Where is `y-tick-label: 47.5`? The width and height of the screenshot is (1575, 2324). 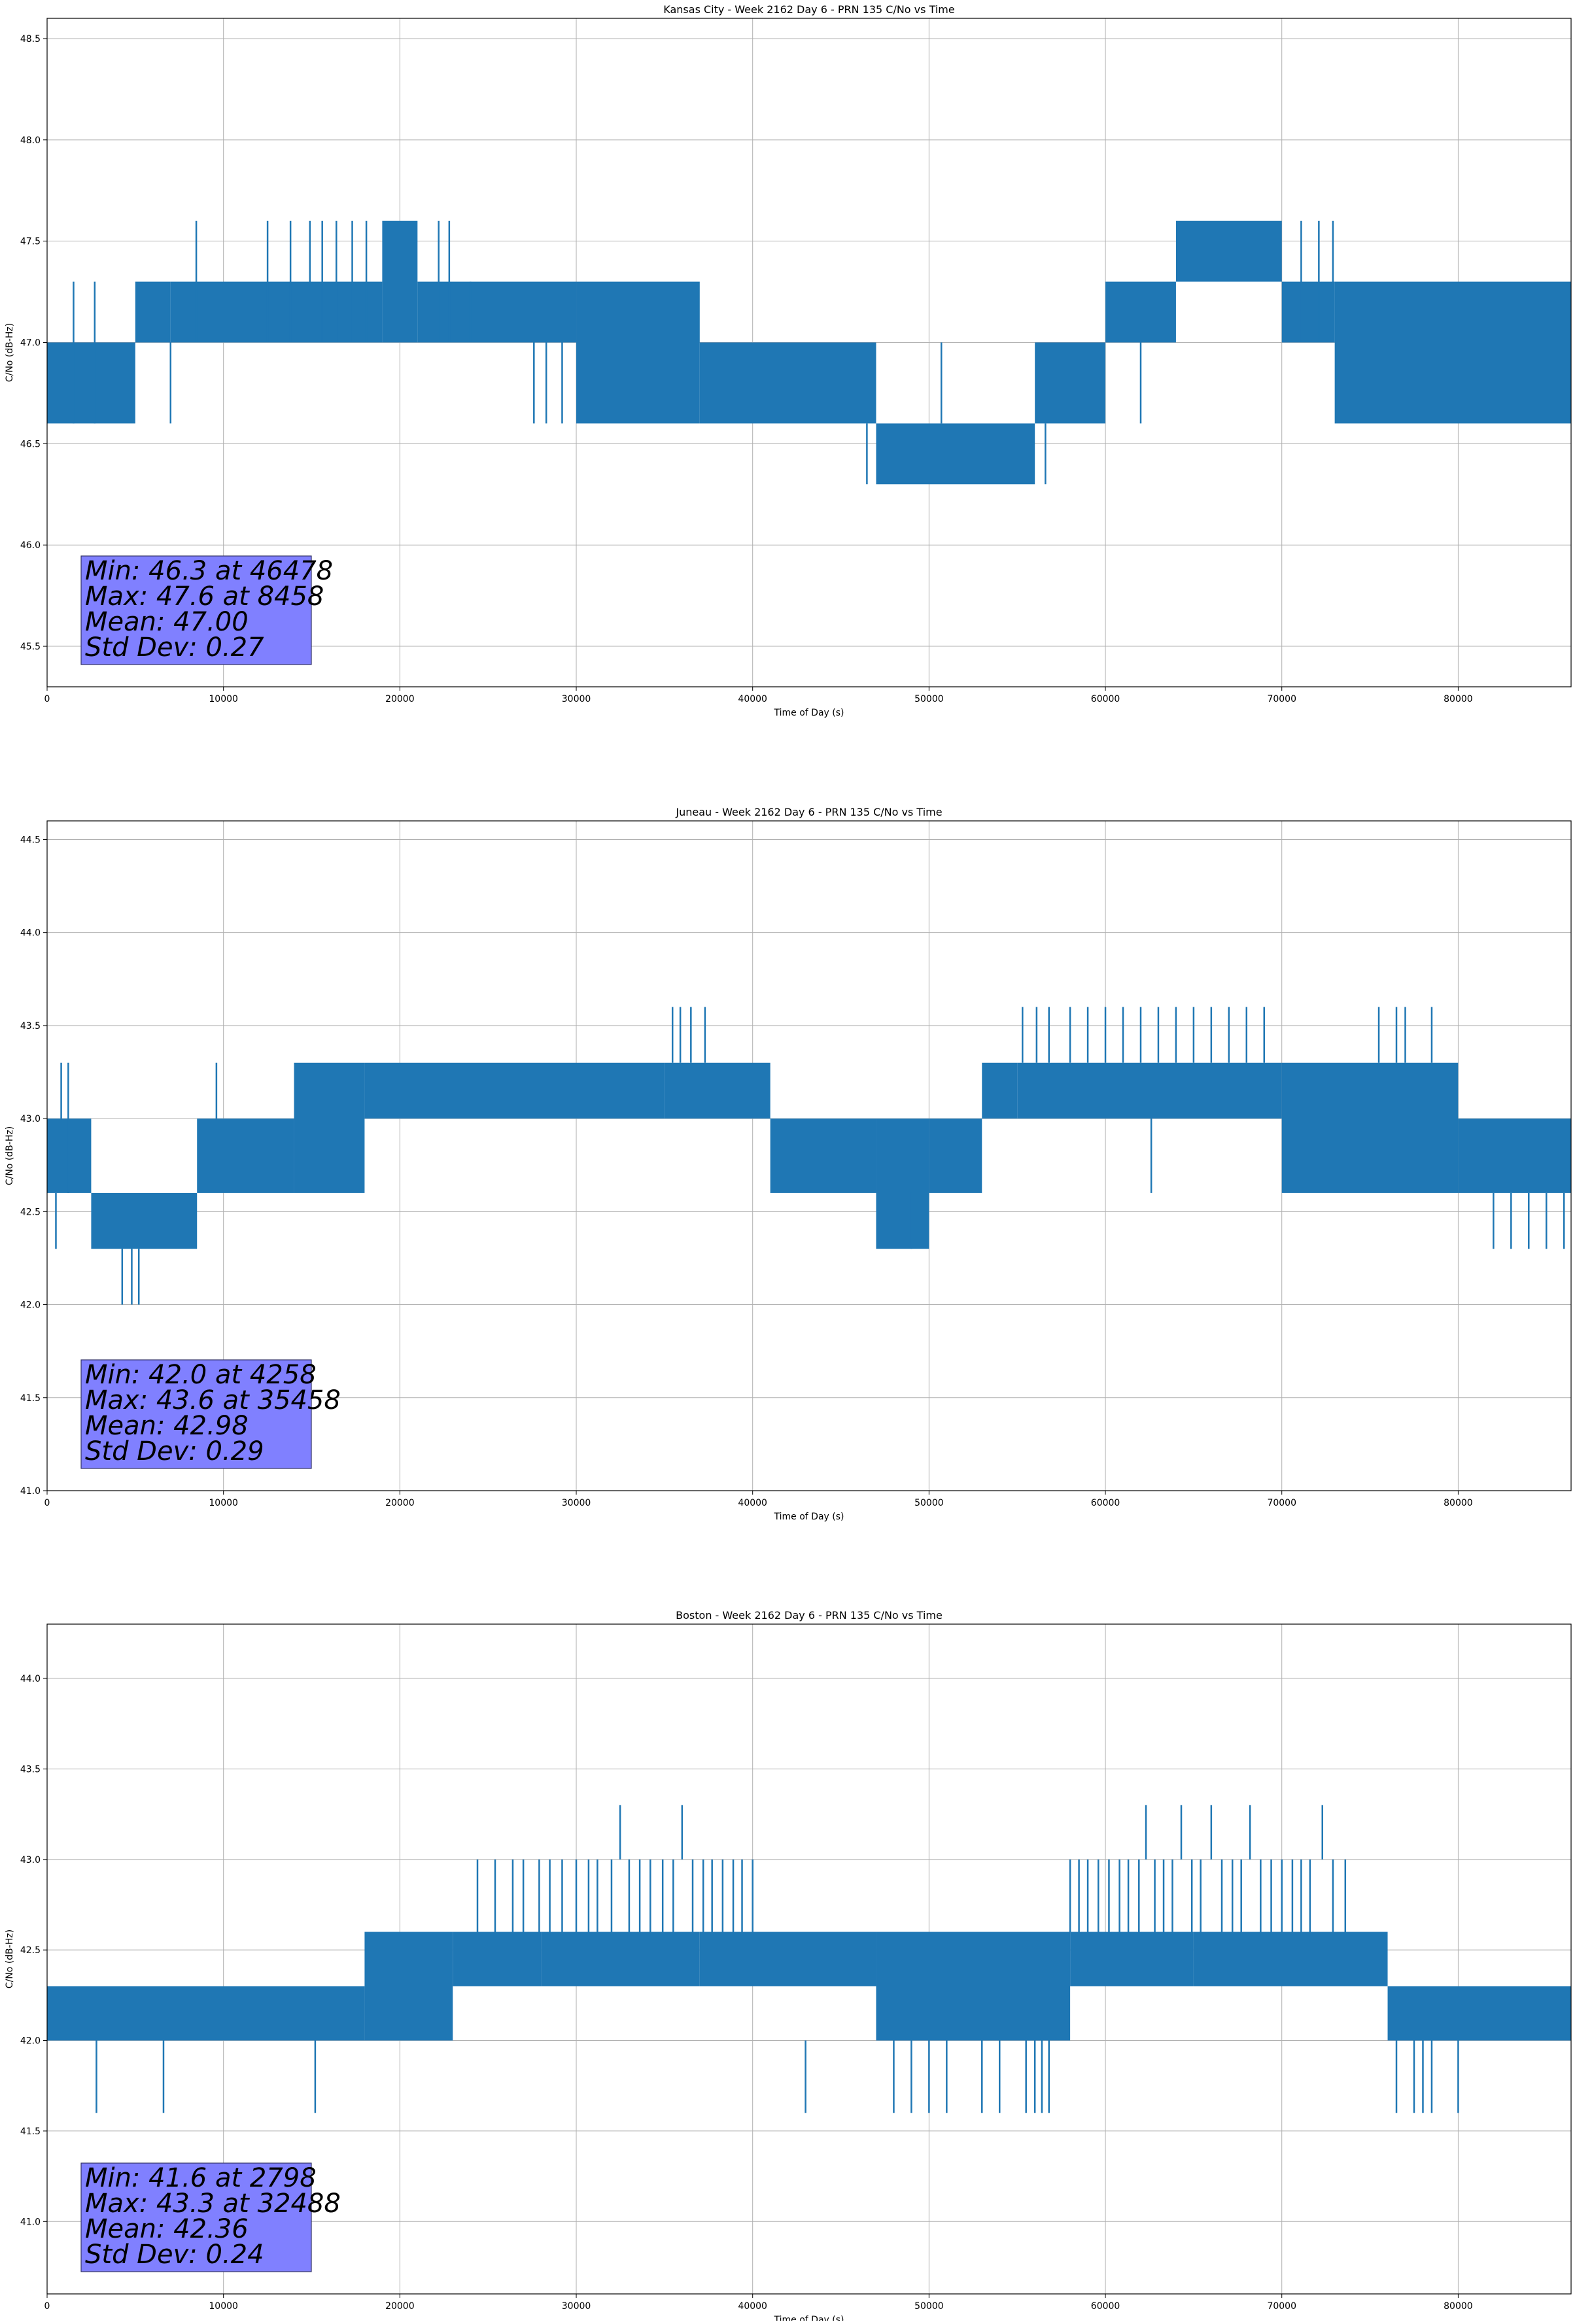
y-tick-label: 47.5 is located at coordinates (31, 242).